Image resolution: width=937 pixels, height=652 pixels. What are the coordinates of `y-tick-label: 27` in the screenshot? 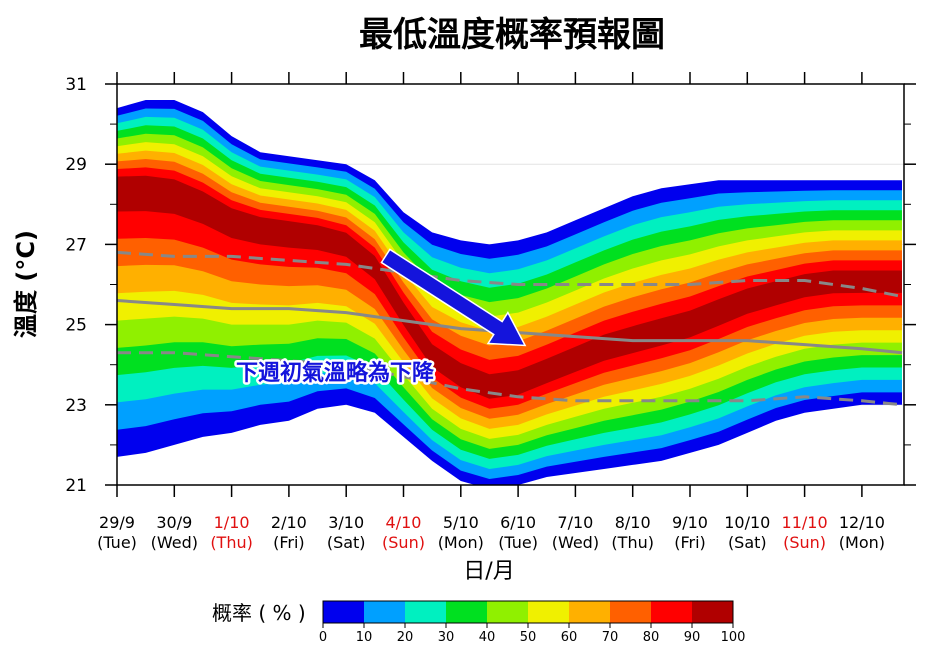 It's located at (76, 245).